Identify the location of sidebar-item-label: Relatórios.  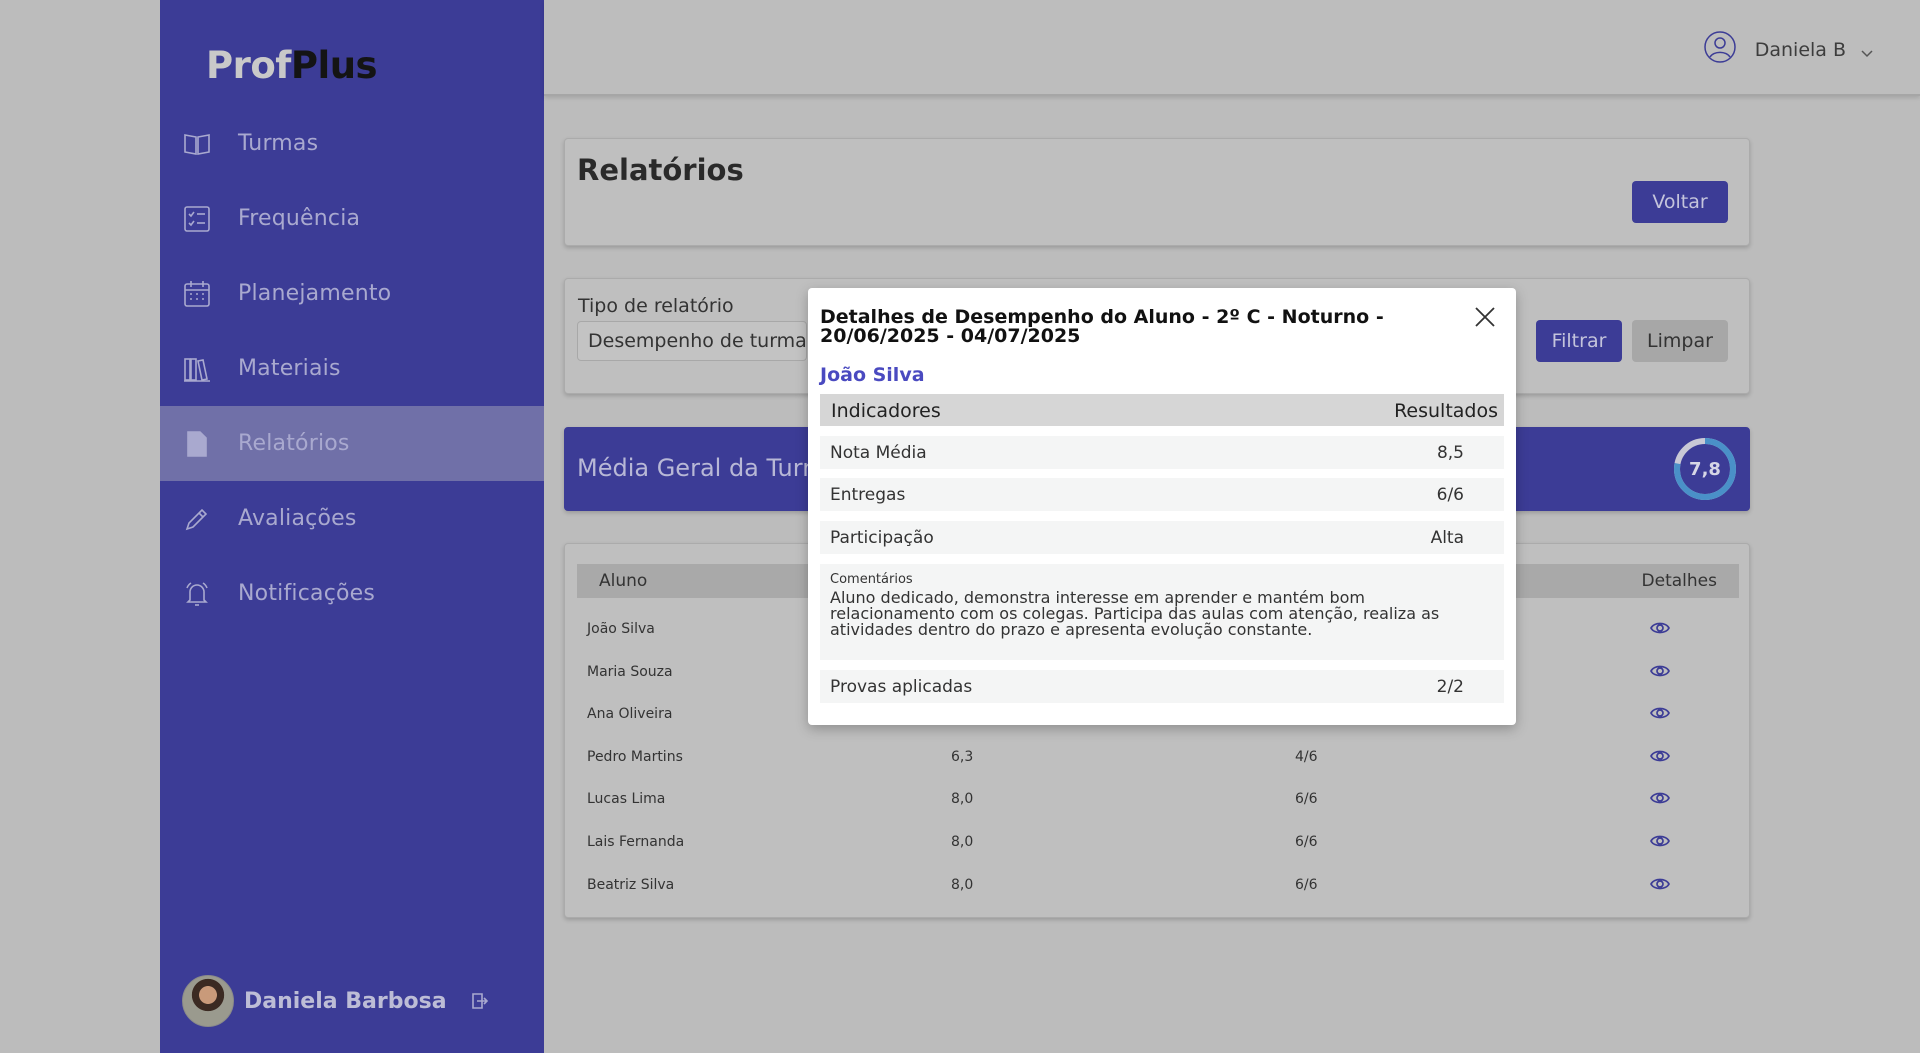
(294, 443).